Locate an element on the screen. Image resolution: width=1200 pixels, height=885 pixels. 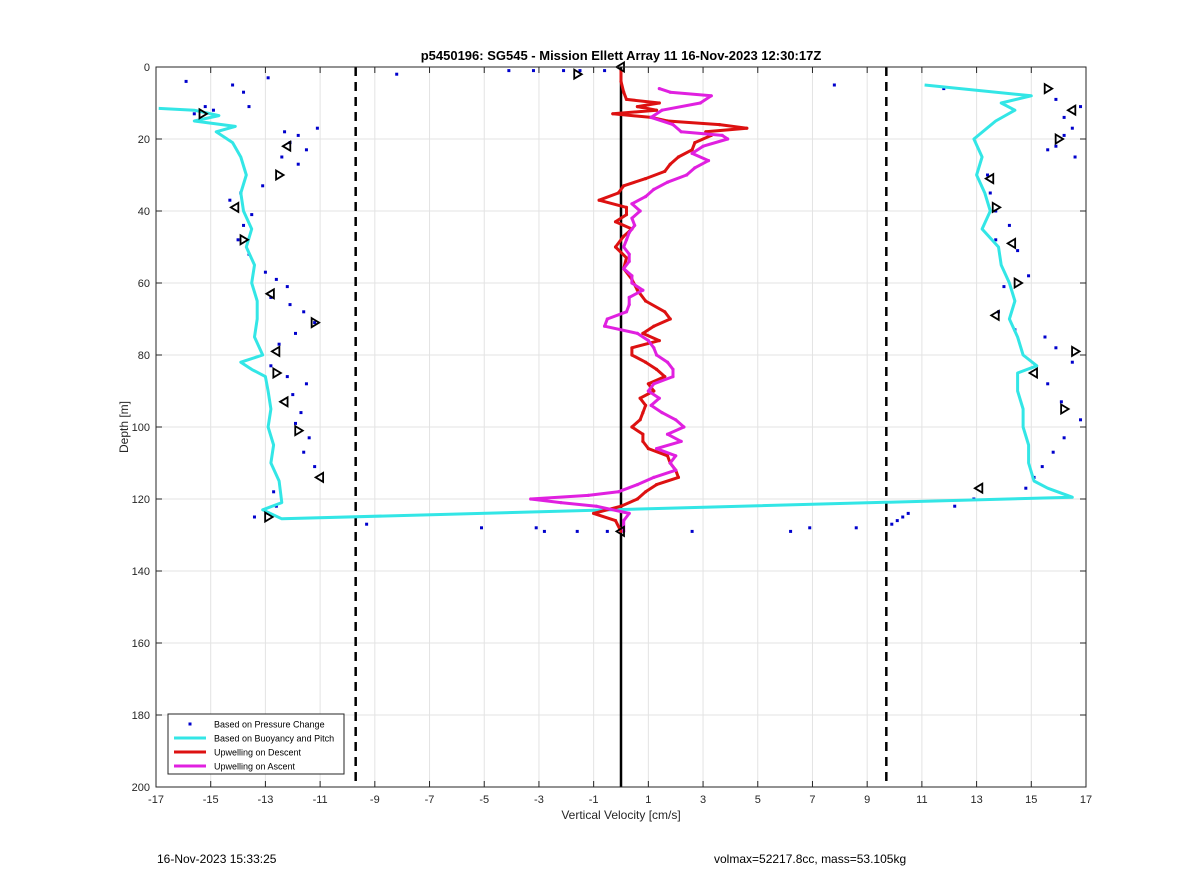
x-tick-label: -3 is located at coordinates (539, 800).